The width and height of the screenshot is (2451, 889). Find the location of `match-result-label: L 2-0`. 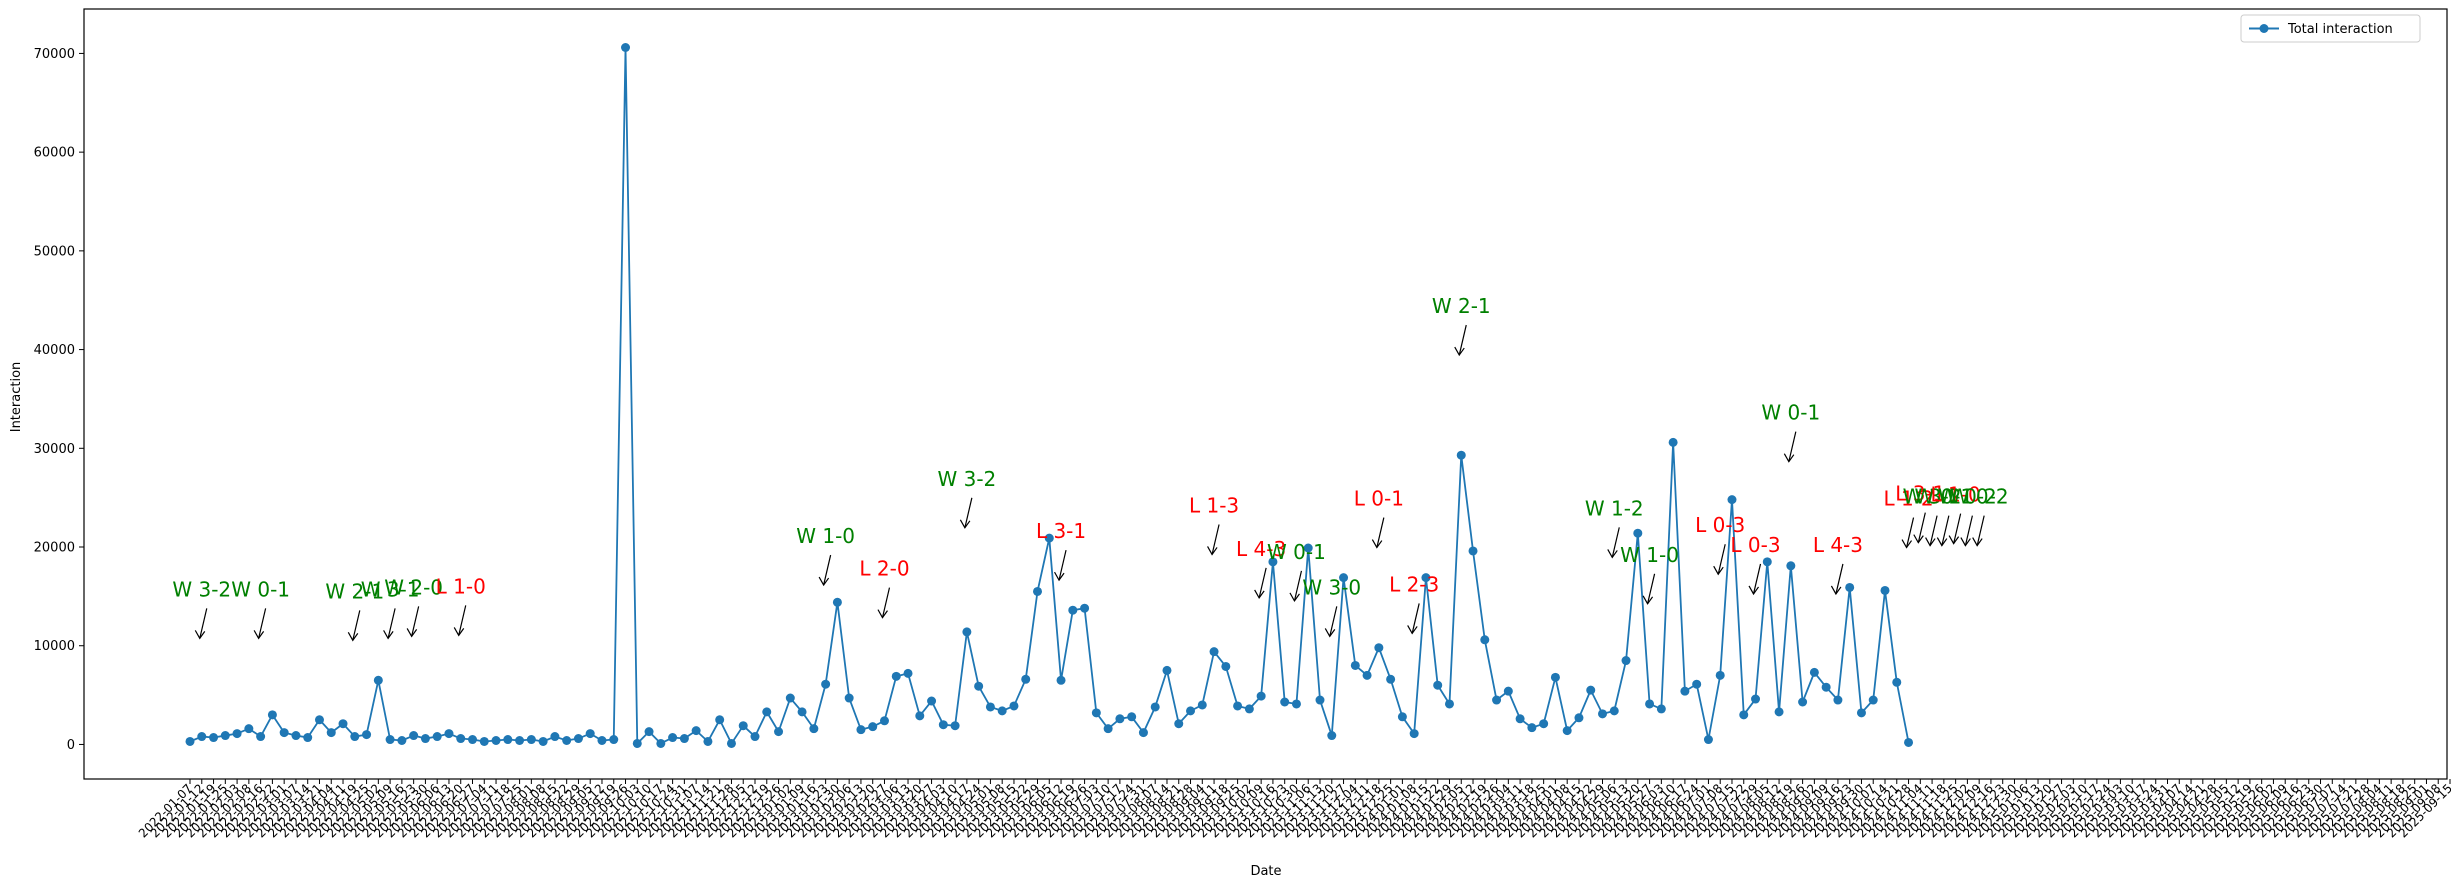

match-result-label: L 2-0 is located at coordinates (884, 569).